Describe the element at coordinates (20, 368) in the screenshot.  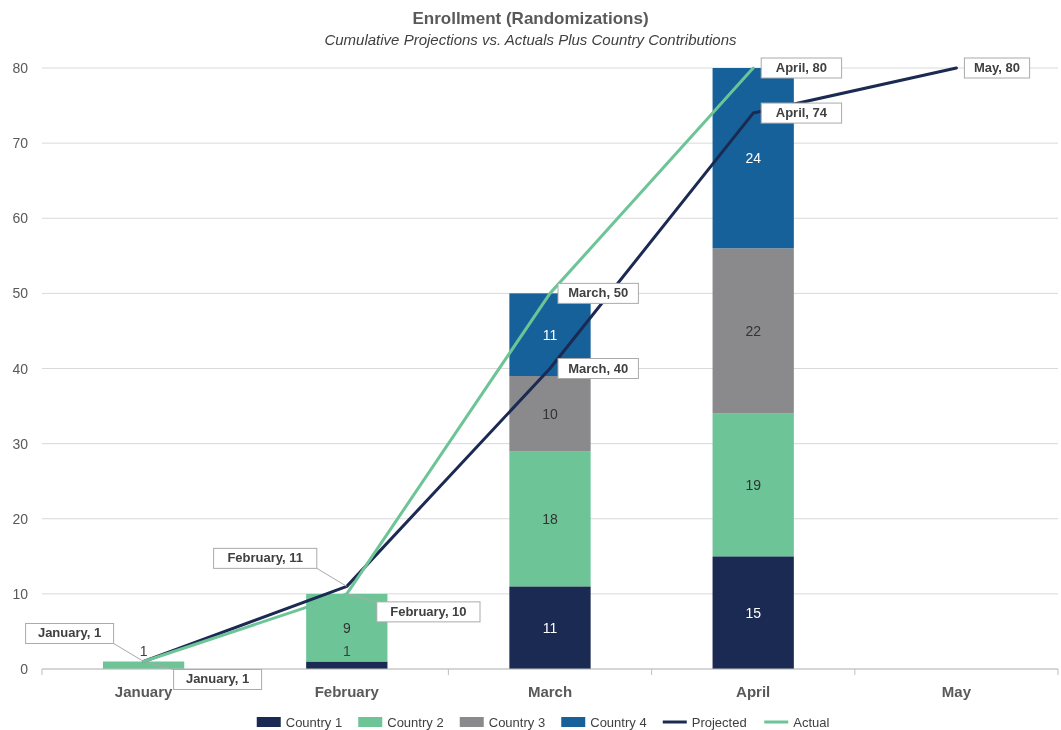
I see `y-tick-label: 40` at that location.